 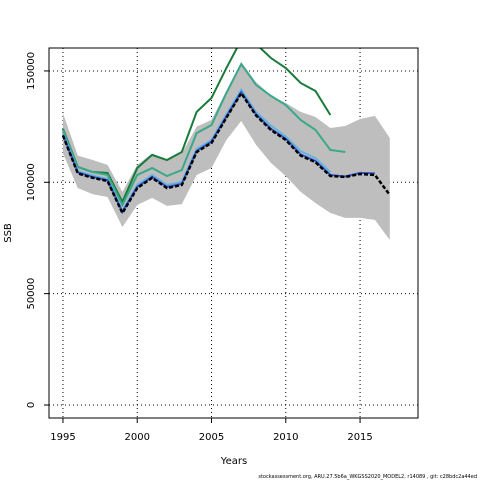 I want to click on y-tick-label: 150000, so click(x=31, y=71).